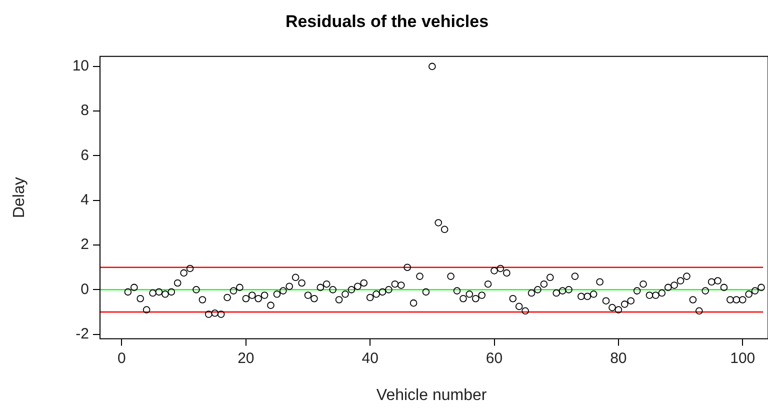 The height and width of the screenshot is (415, 768). Describe the element at coordinates (618, 358) in the screenshot. I see `x-tick-label: 80` at that location.